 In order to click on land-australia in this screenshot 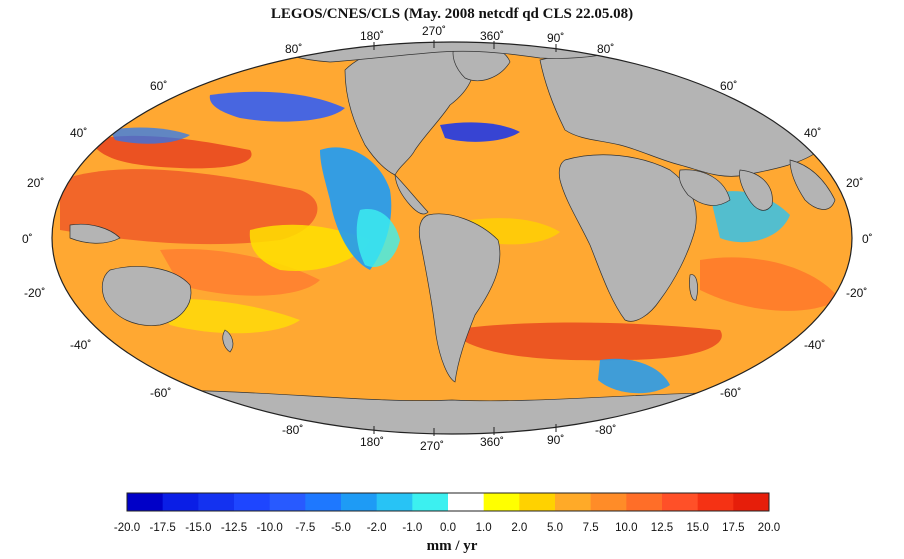, I will do `click(146, 296)`.